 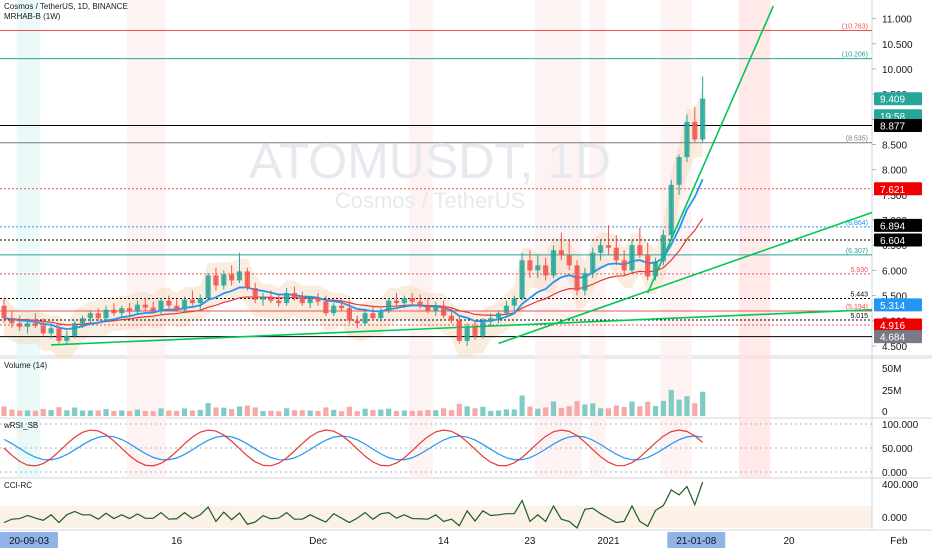 I want to click on price-tick-label: 11.000, so click(x=897, y=20).